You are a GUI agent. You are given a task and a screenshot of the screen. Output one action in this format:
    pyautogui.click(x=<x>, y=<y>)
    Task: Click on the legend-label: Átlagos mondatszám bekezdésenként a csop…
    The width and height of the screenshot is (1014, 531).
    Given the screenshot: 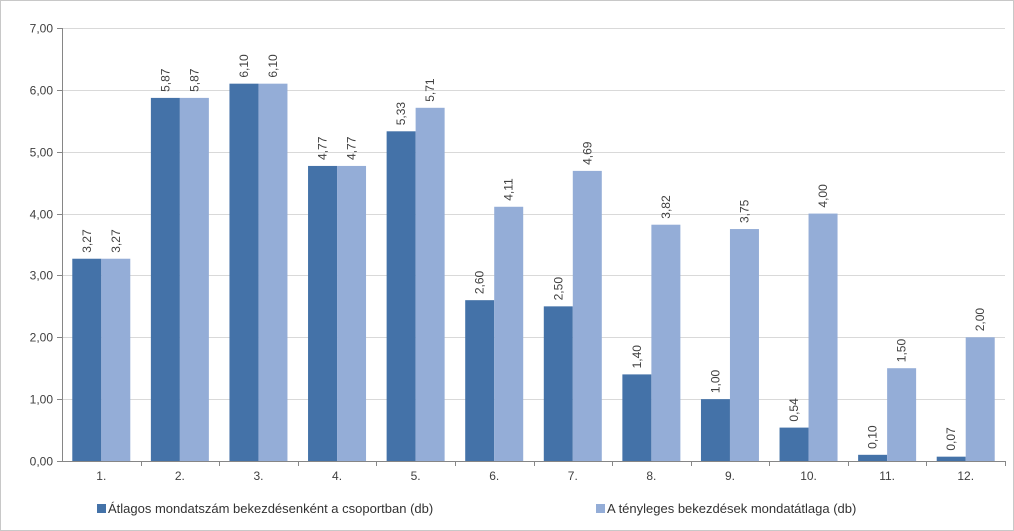 What is the action you would take?
    pyautogui.click(x=270, y=508)
    